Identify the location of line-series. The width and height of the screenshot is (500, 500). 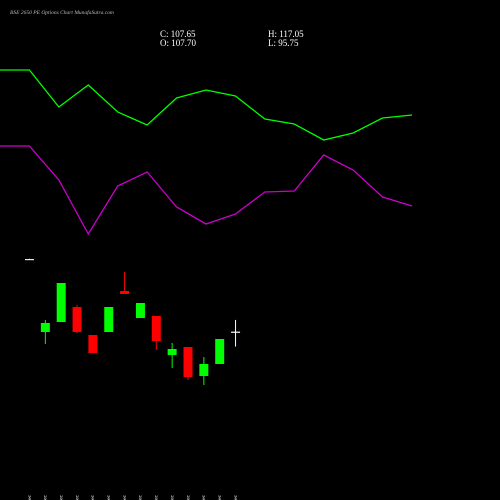
(206, 105).